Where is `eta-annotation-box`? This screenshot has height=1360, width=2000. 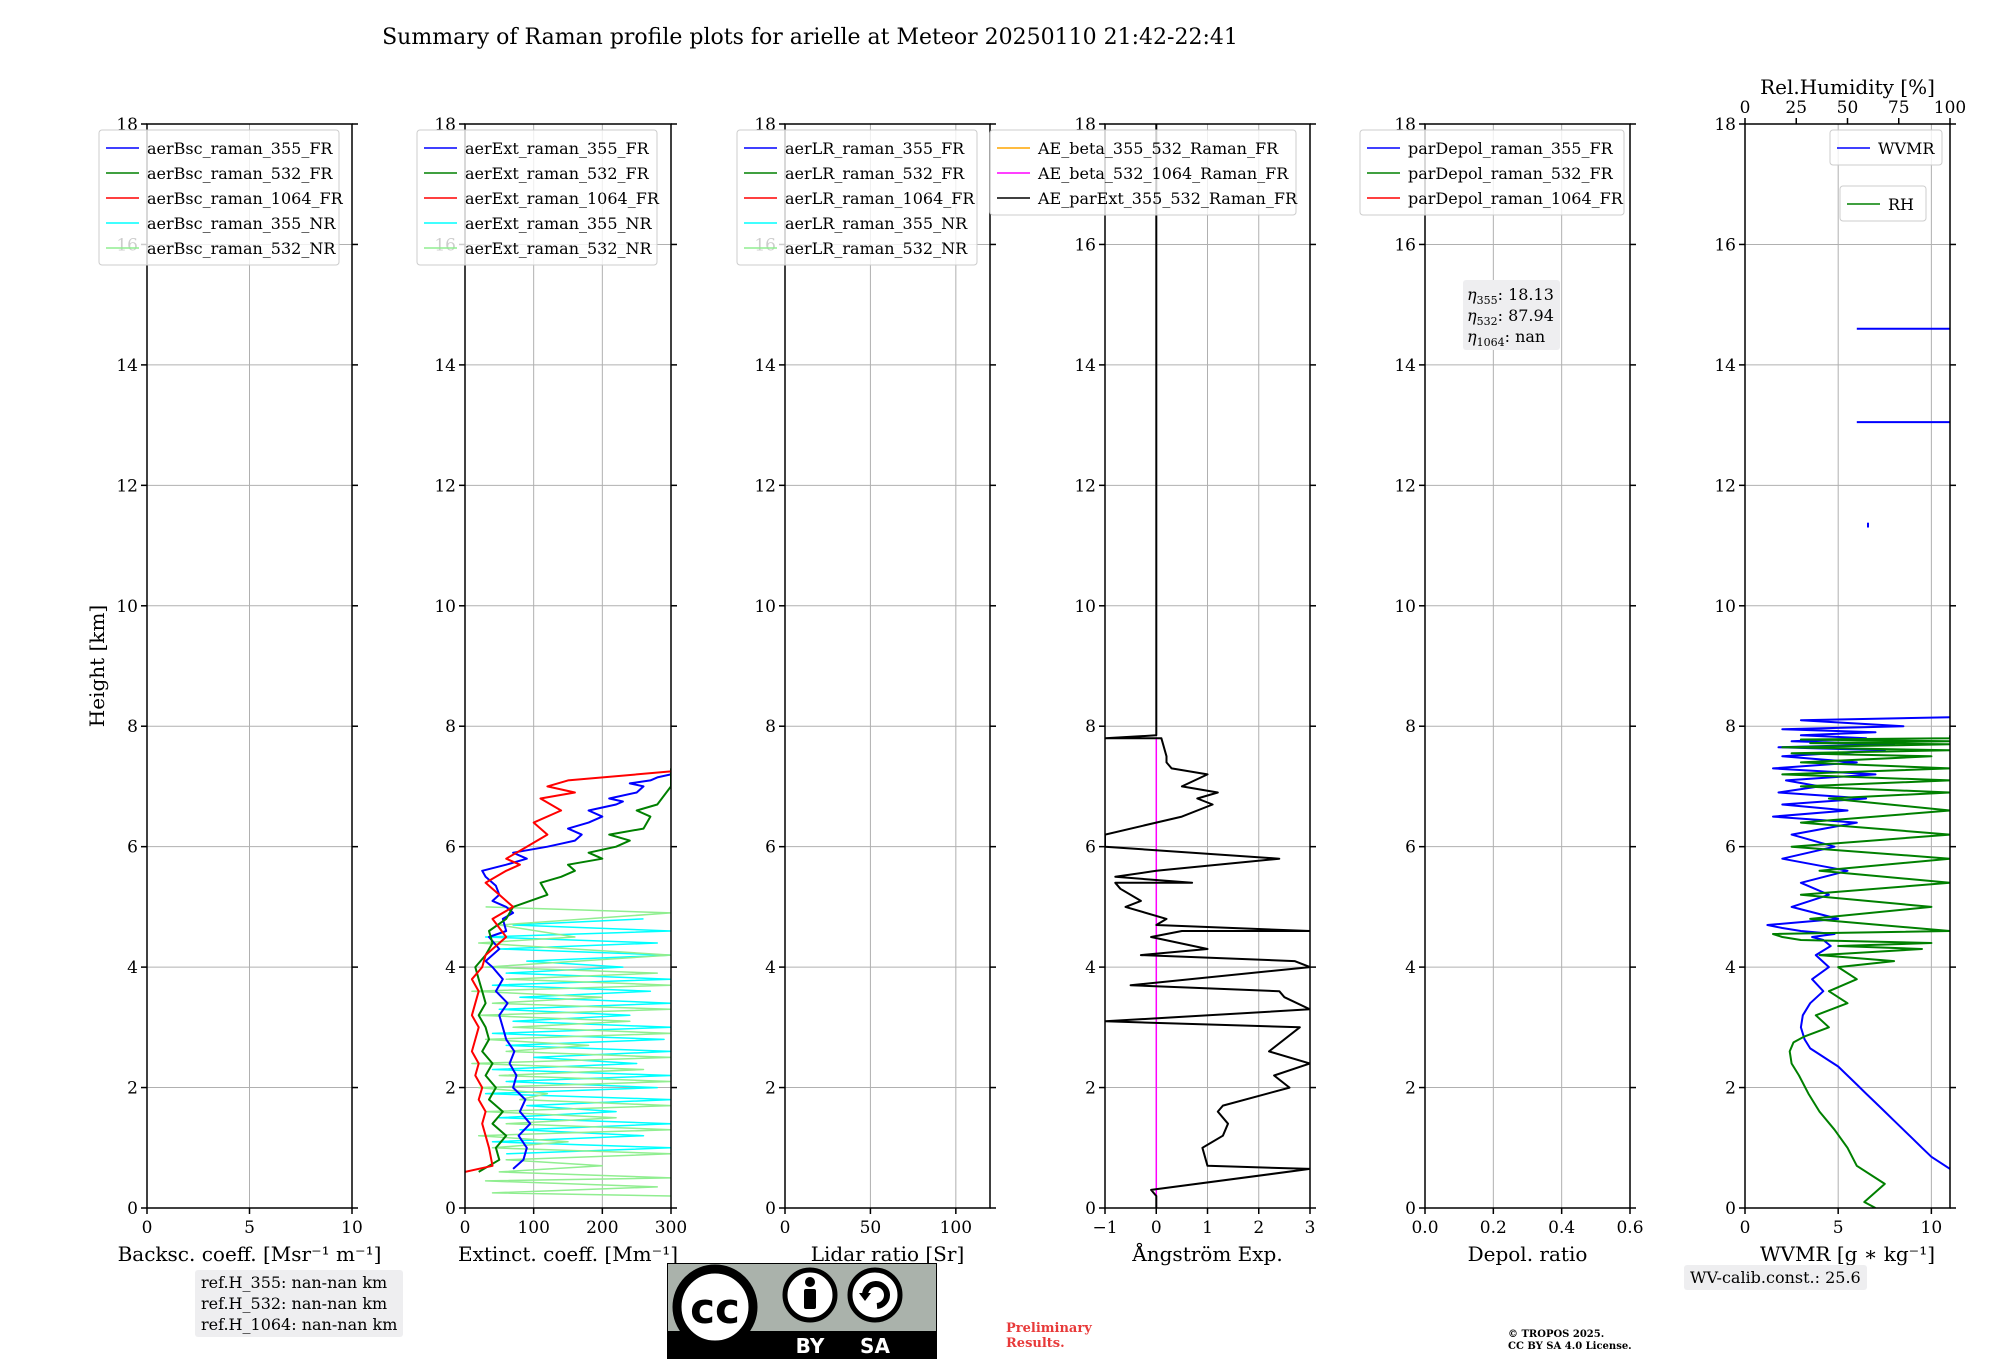 eta-annotation-box is located at coordinates (1511, 315).